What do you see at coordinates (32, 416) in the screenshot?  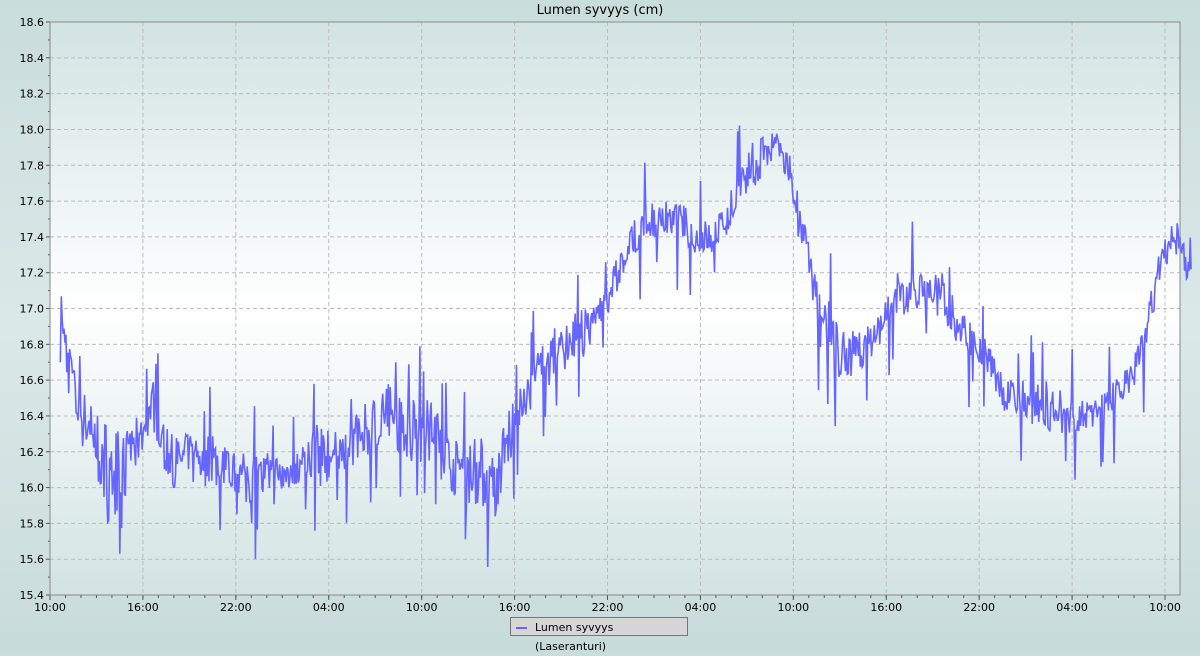 I see `y-tick-label: 16.4` at bounding box center [32, 416].